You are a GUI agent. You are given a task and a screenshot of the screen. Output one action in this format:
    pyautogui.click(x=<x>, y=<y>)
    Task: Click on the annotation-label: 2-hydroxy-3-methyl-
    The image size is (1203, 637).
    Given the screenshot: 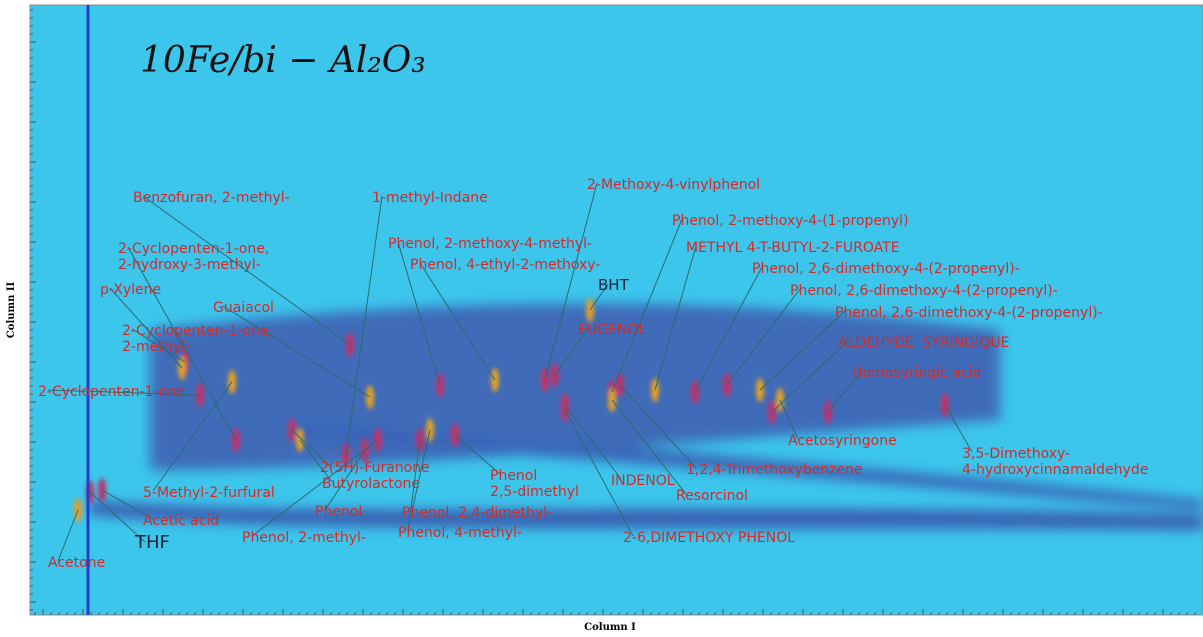 What is the action you would take?
    pyautogui.click(x=189, y=265)
    